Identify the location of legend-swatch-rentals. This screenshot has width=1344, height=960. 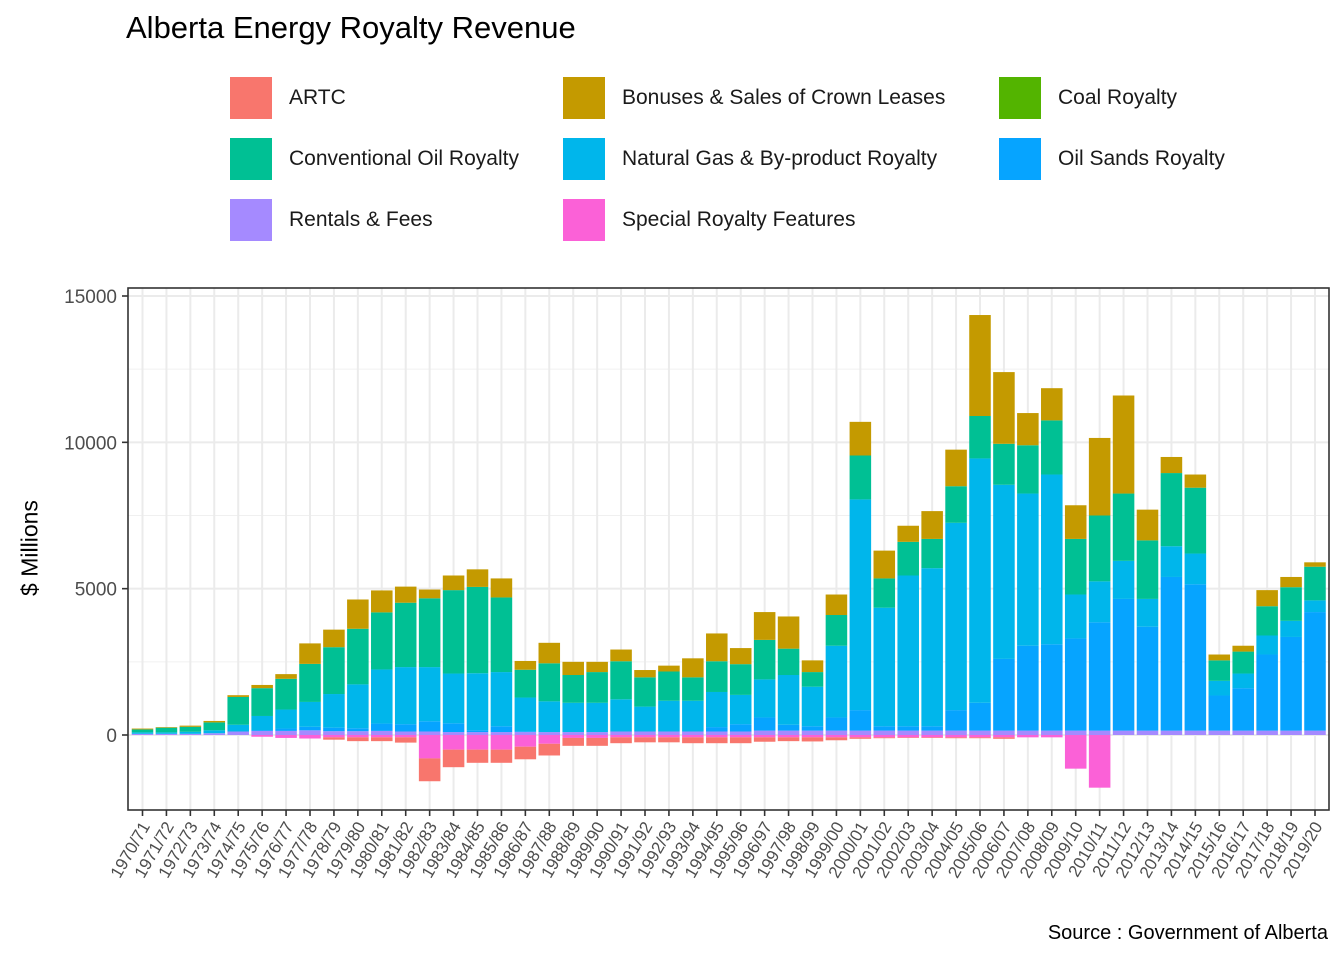
(251, 220).